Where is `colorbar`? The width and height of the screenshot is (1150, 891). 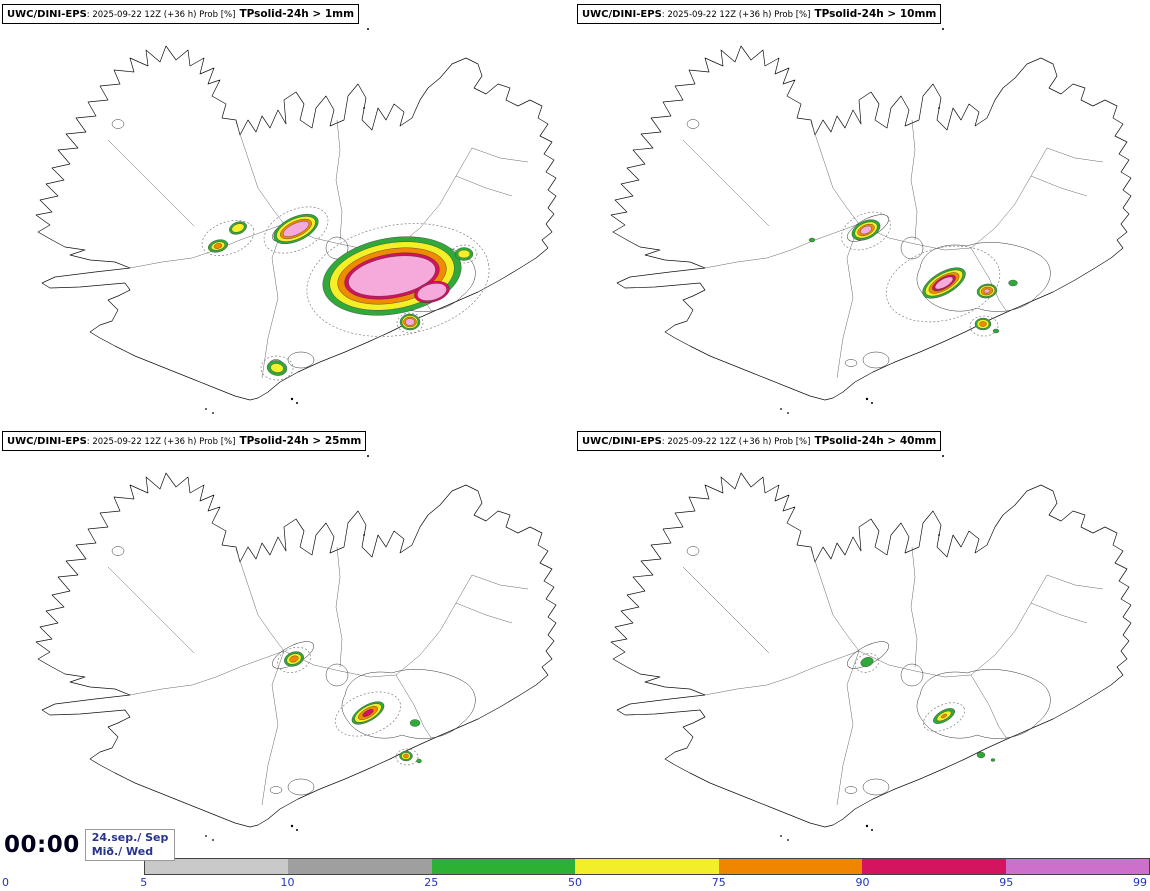 colorbar is located at coordinates (575, 866).